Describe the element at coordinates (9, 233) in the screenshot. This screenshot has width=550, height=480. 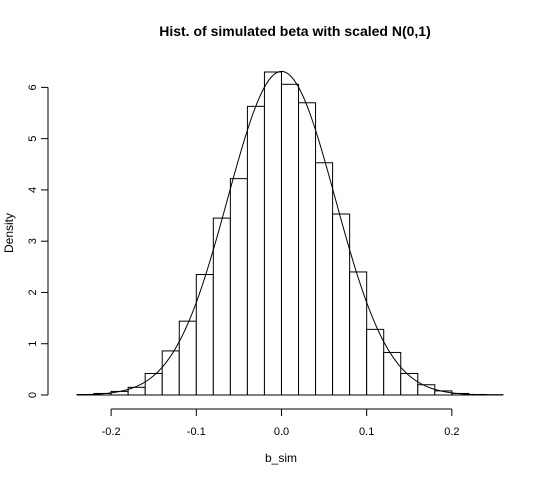
I see `y-axis-label: Density` at that location.